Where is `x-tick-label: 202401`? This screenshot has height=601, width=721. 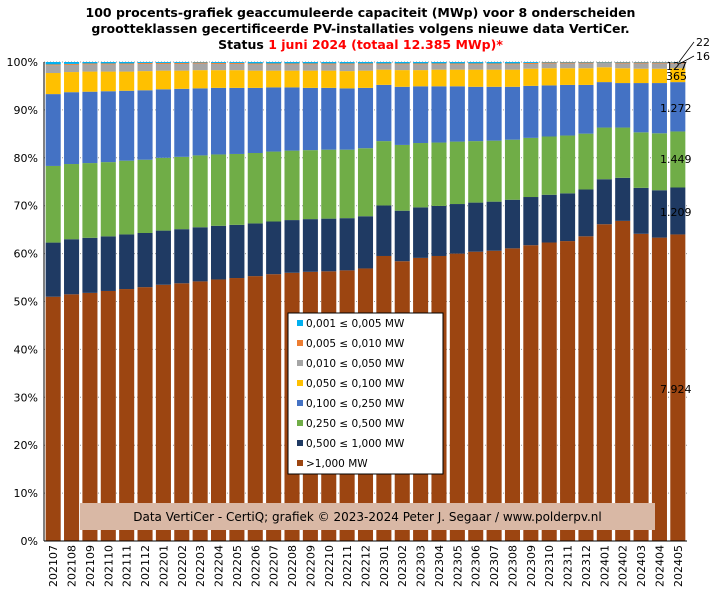
x-tick-label: 202401 is located at coordinates (604, 566).